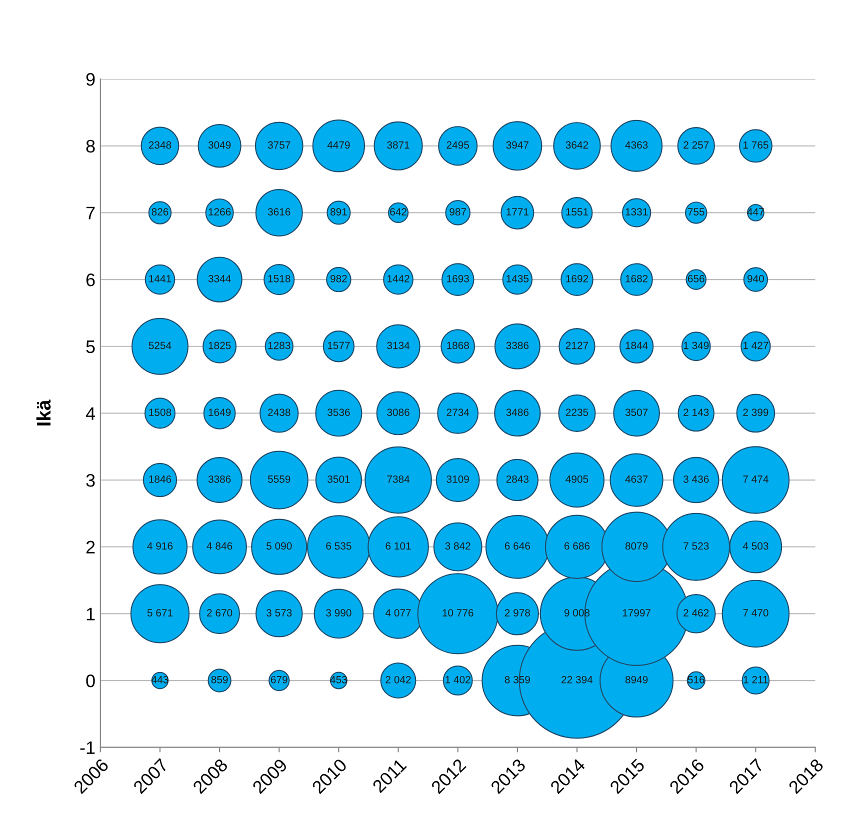 The width and height of the screenshot is (851, 815). What do you see at coordinates (577, 346) in the screenshot?
I see `data-label: 2127` at bounding box center [577, 346].